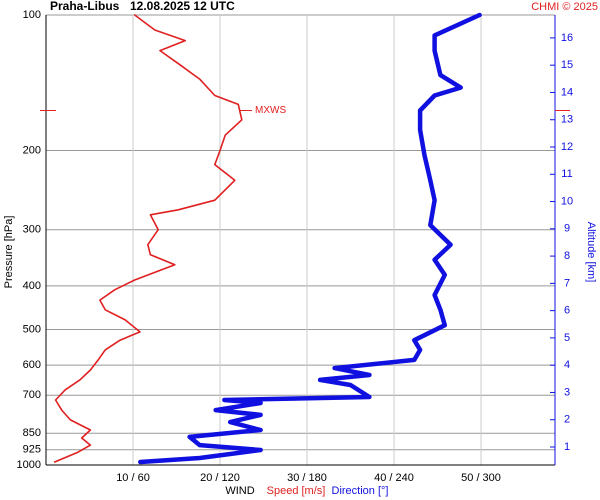 Image resolution: width=600 pixels, height=500 pixels. What do you see at coordinates (9, 252) in the screenshot?
I see `y-axis-label: Pressure [hPa]` at bounding box center [9, 252].